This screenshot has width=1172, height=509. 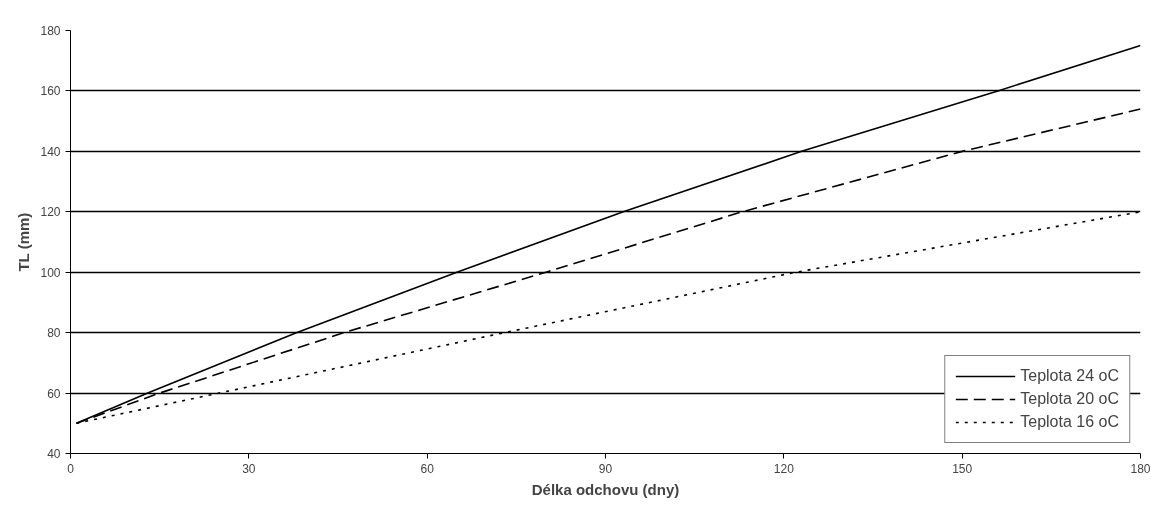 I want to click on y-tick-label: 160, so click(x=50, y=91).